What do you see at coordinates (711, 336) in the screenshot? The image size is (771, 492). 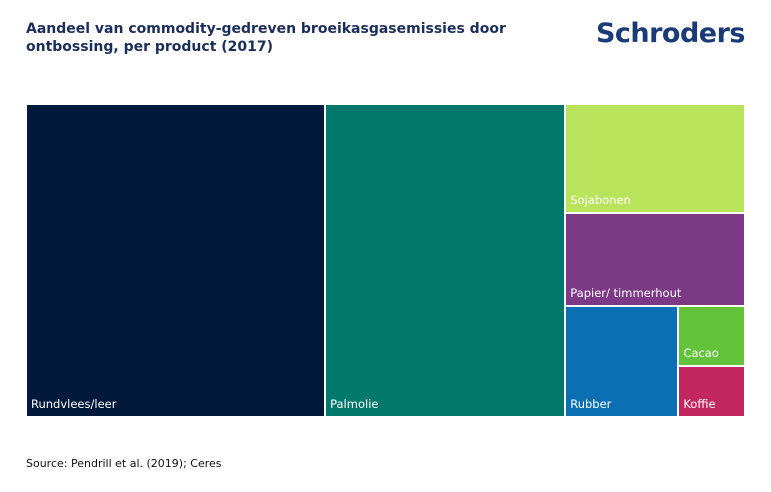 I see `tile: Cacao` at bounding box center [711, 336].